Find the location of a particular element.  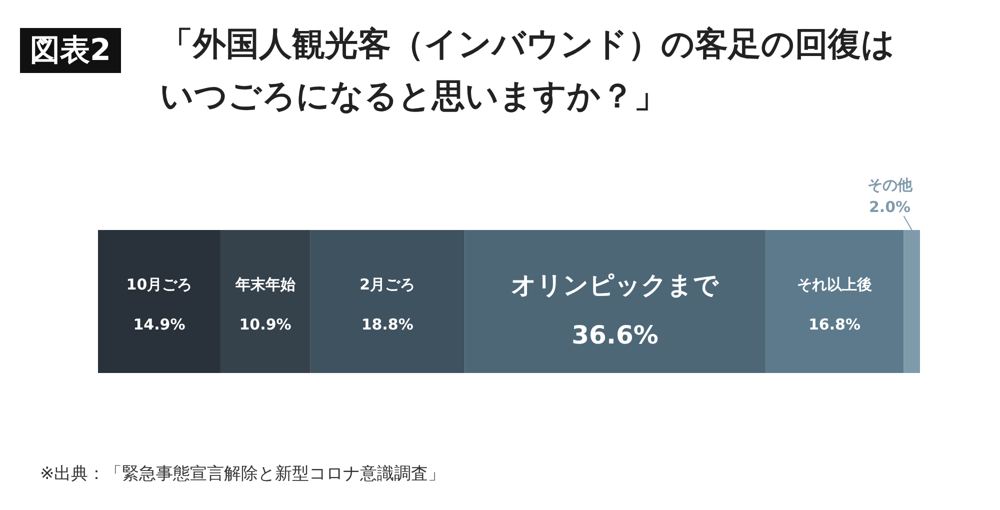

chart-title: 「外国人観光客（インバウンド）の客足の回復はいつごろになると思いますか？」 is located at coordinates (528, 70).